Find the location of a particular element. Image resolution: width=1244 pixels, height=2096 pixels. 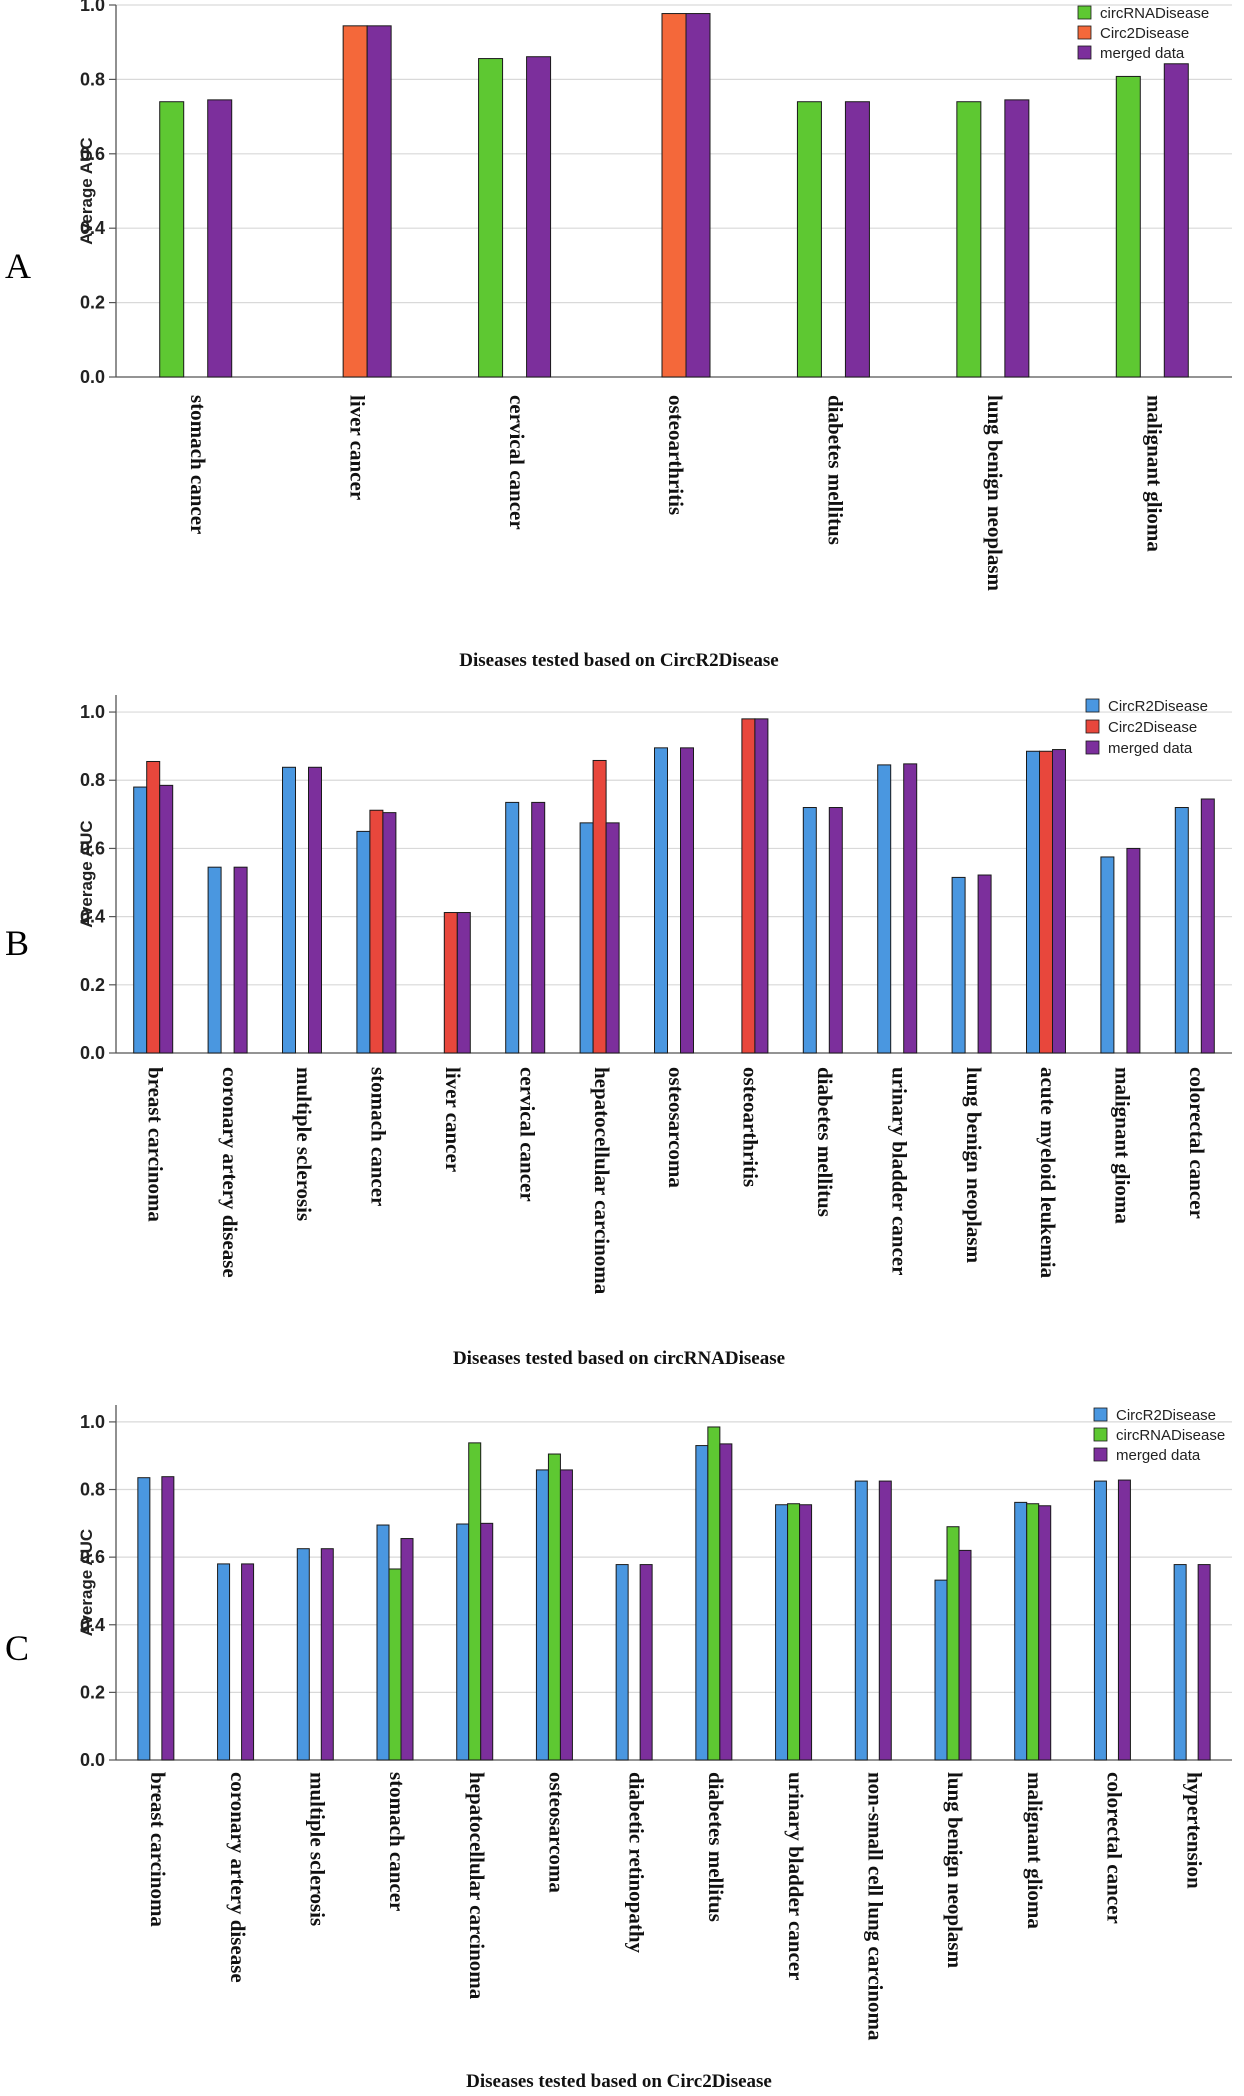

bar-circrnadisease-osteosarcoma is located at coordinates (554, 1607).